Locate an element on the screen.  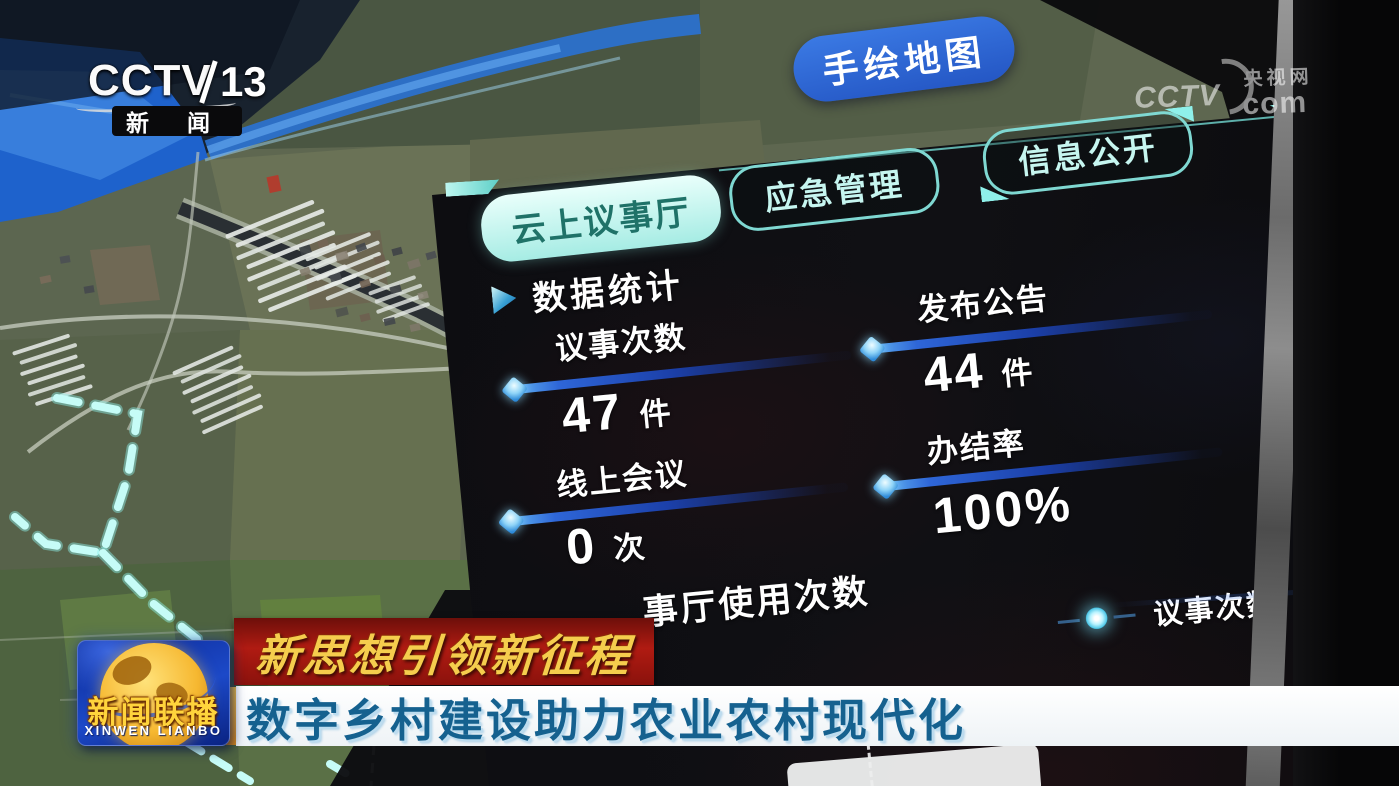
stat-label-discussions: 议事次数 is located at coordinates (621, 343).